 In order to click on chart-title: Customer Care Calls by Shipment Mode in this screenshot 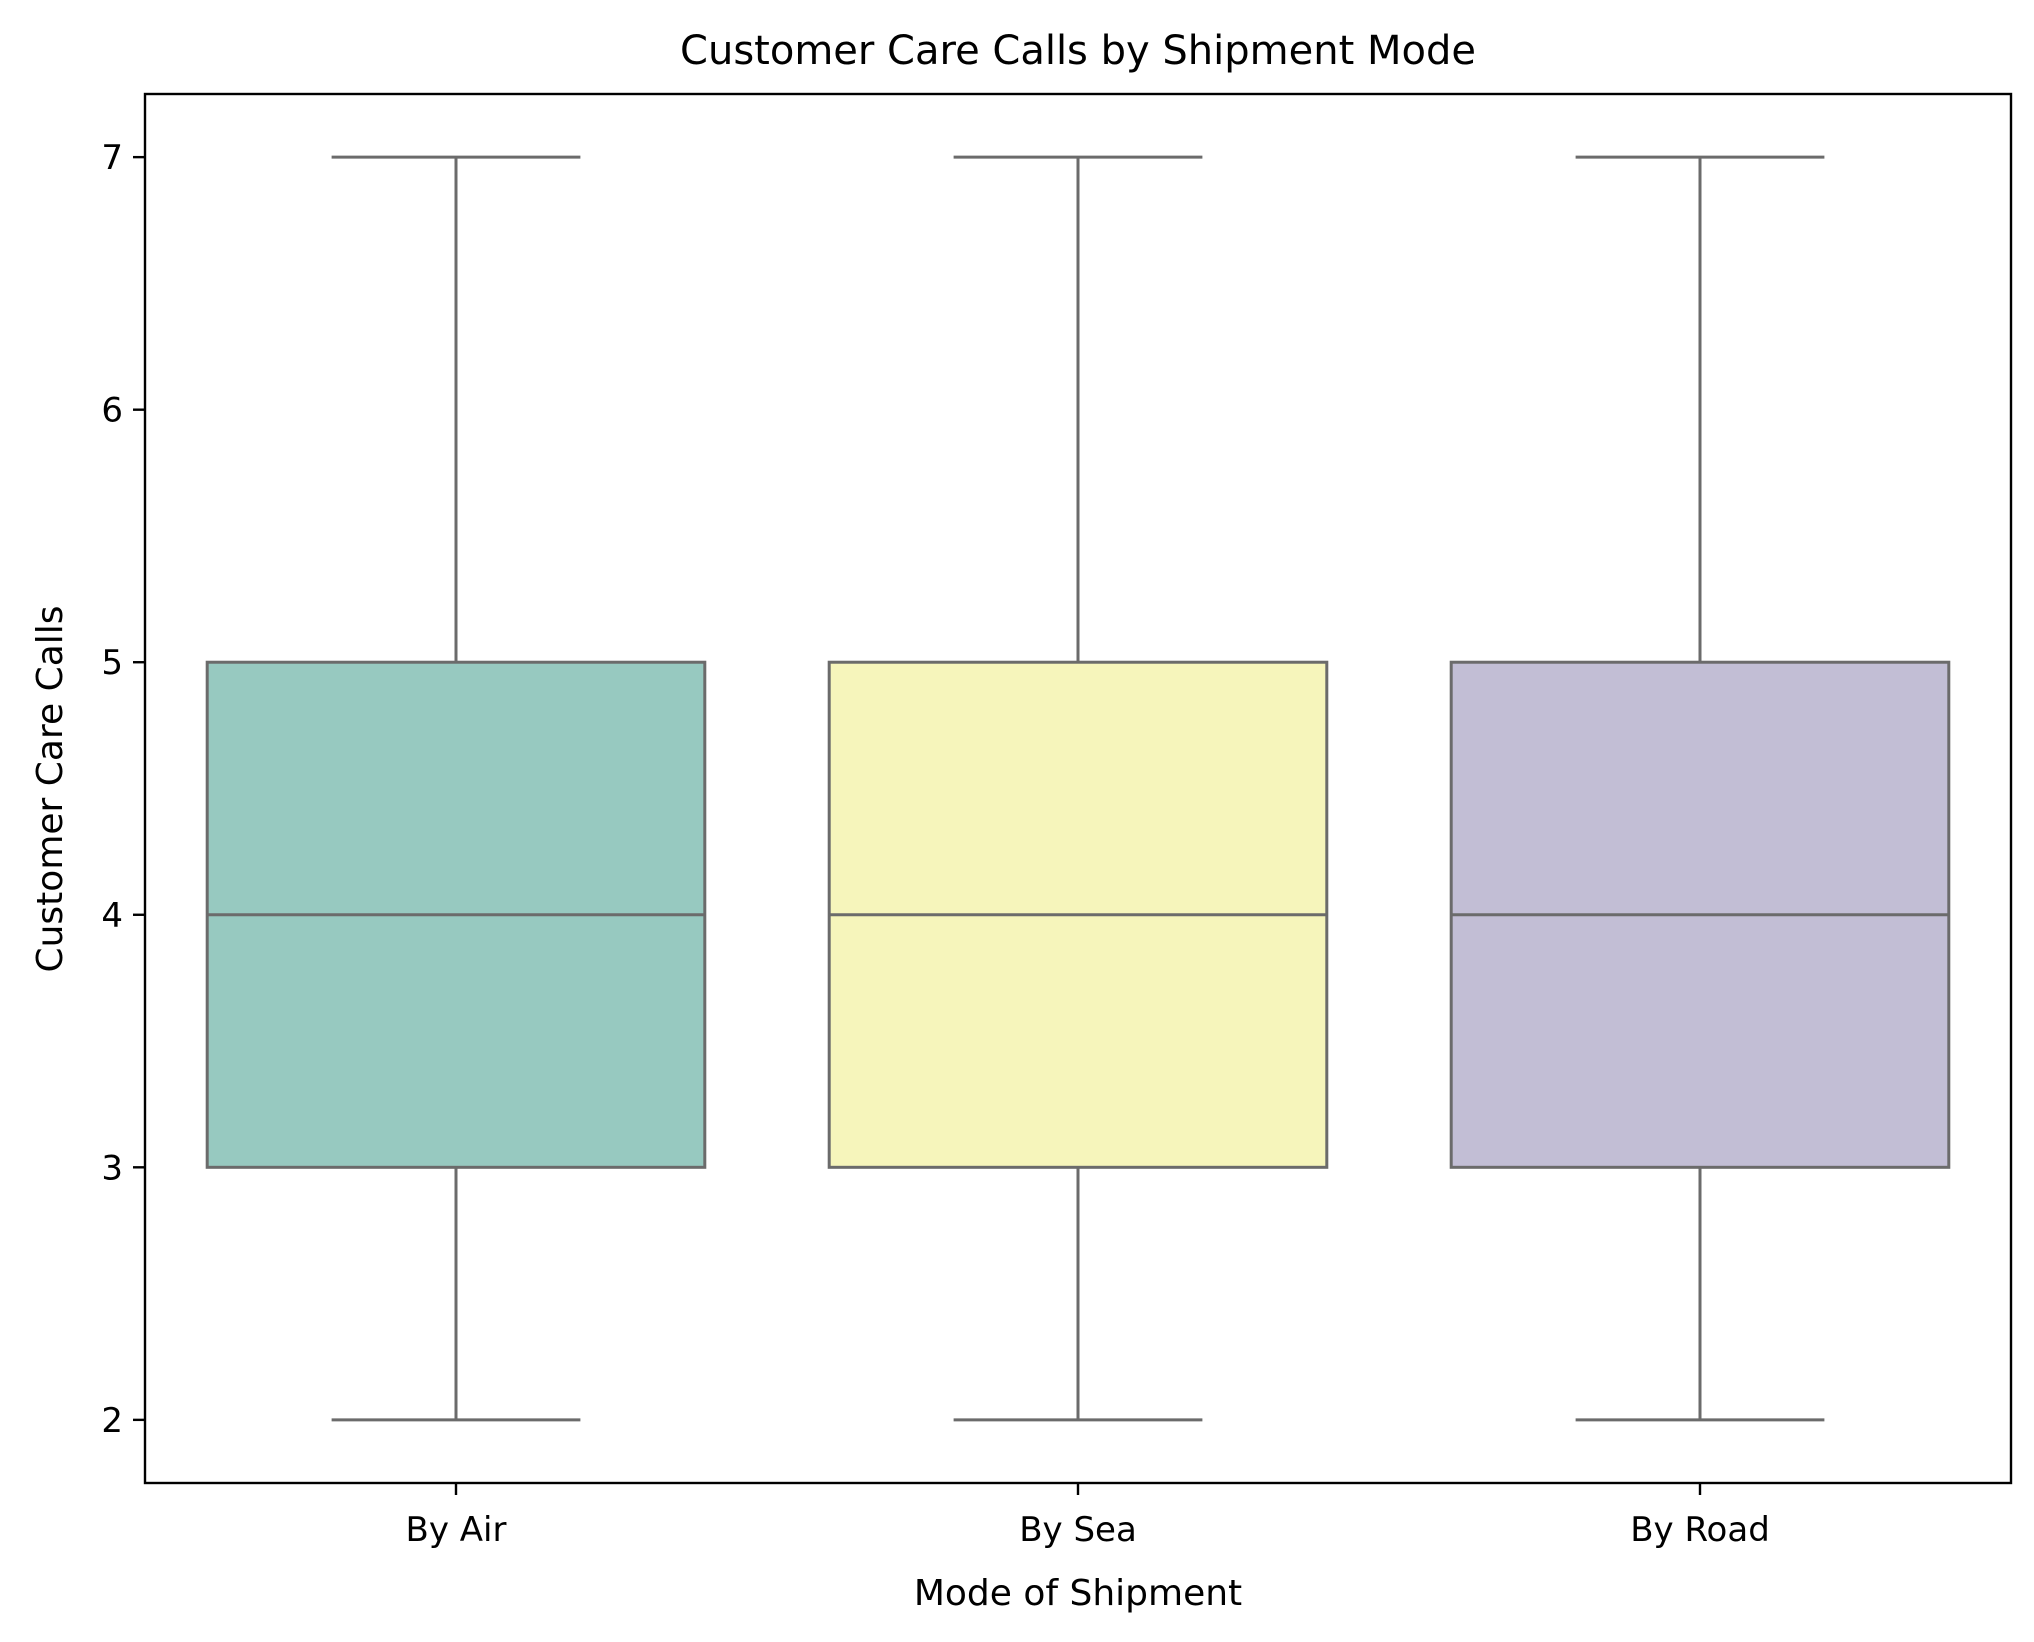, I will do `click(1078, 51)`.